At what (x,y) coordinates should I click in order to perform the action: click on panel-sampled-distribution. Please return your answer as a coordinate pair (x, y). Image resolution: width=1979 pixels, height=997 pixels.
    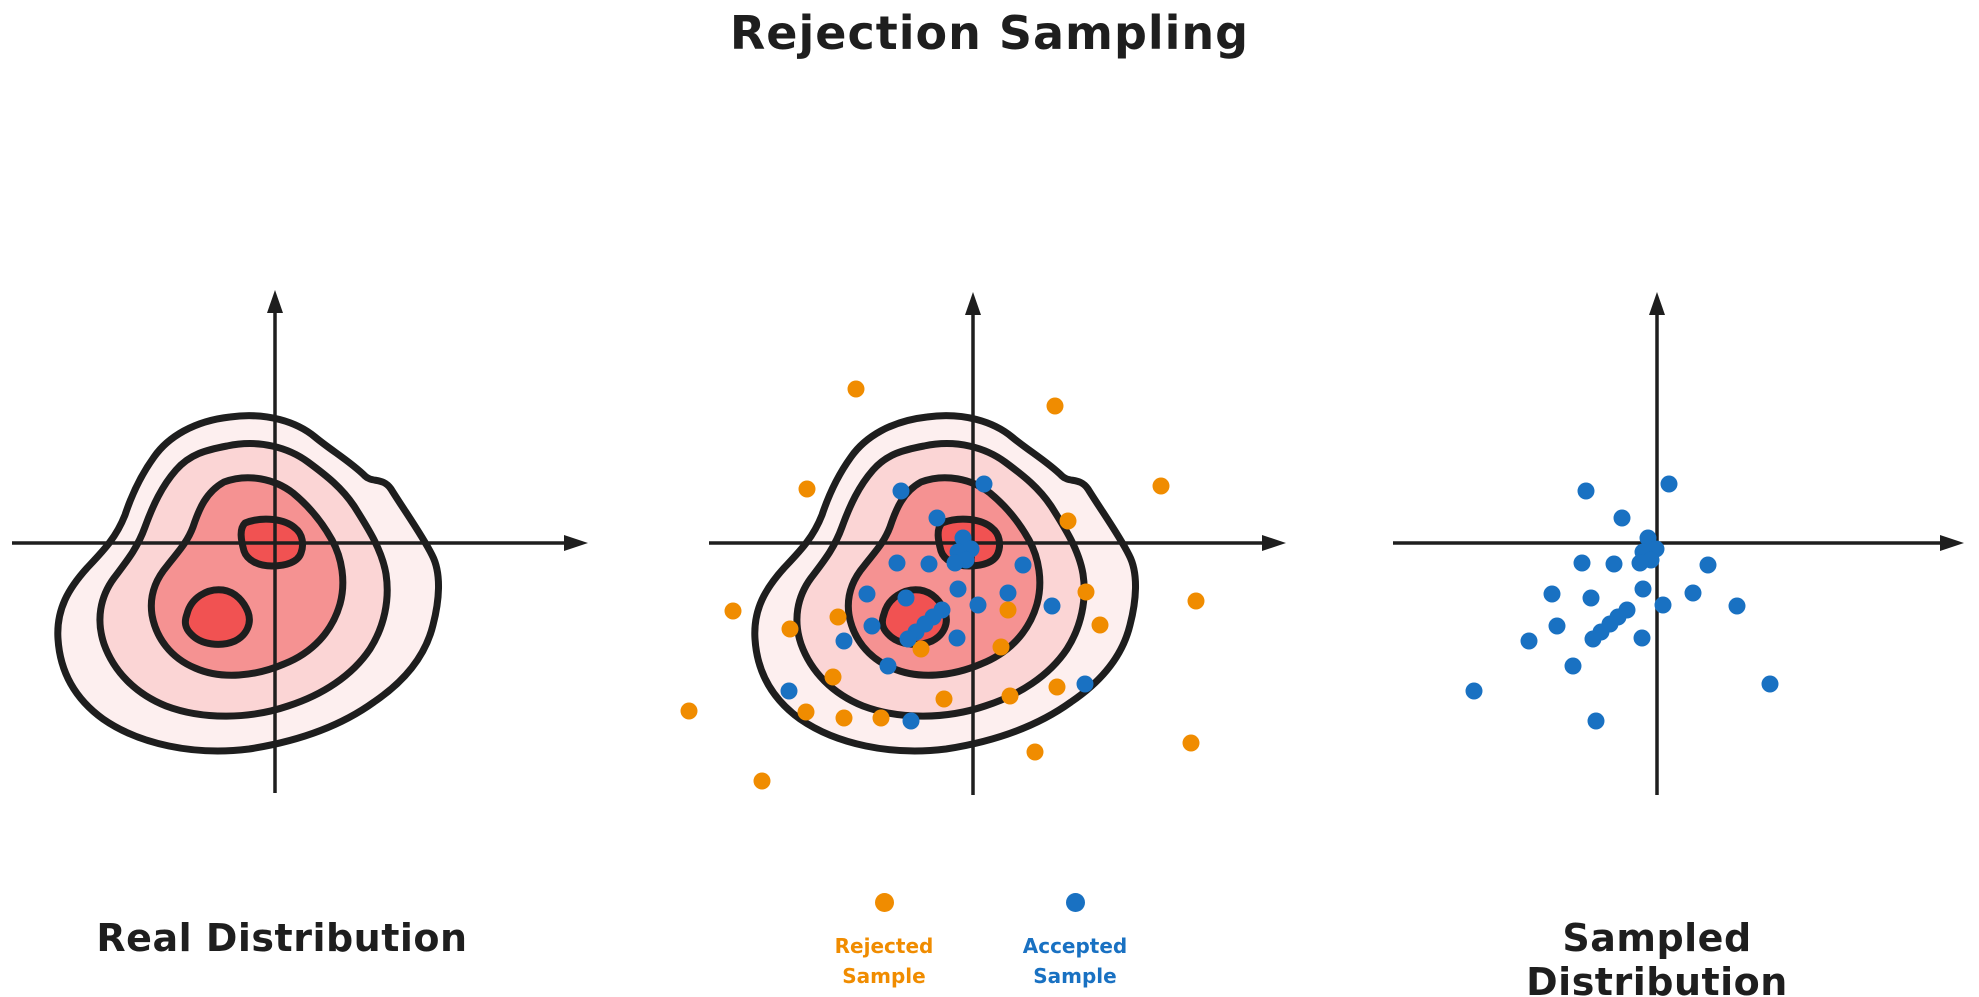
    Looking at the image, I should click on (1678, 543).